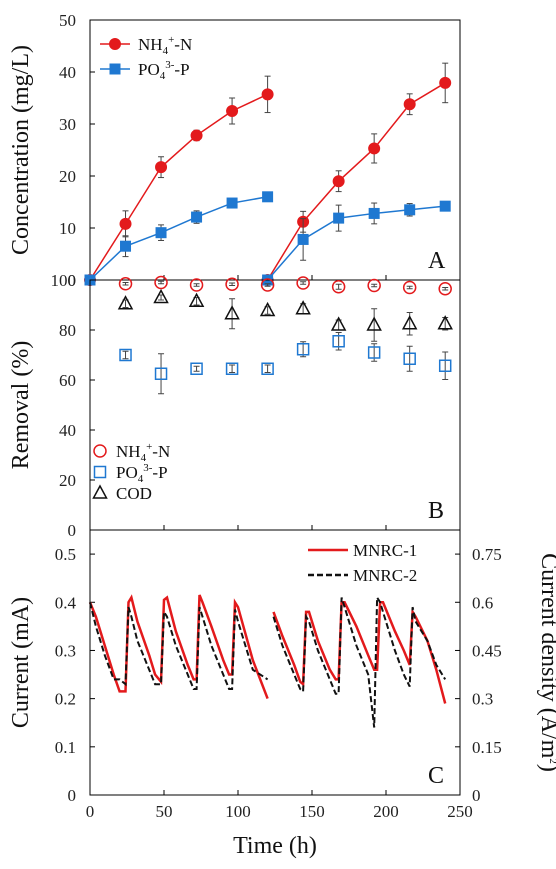 This screenshot has height=869, width=556. I want to click on x-tick-label: 200, so click(386, 811).